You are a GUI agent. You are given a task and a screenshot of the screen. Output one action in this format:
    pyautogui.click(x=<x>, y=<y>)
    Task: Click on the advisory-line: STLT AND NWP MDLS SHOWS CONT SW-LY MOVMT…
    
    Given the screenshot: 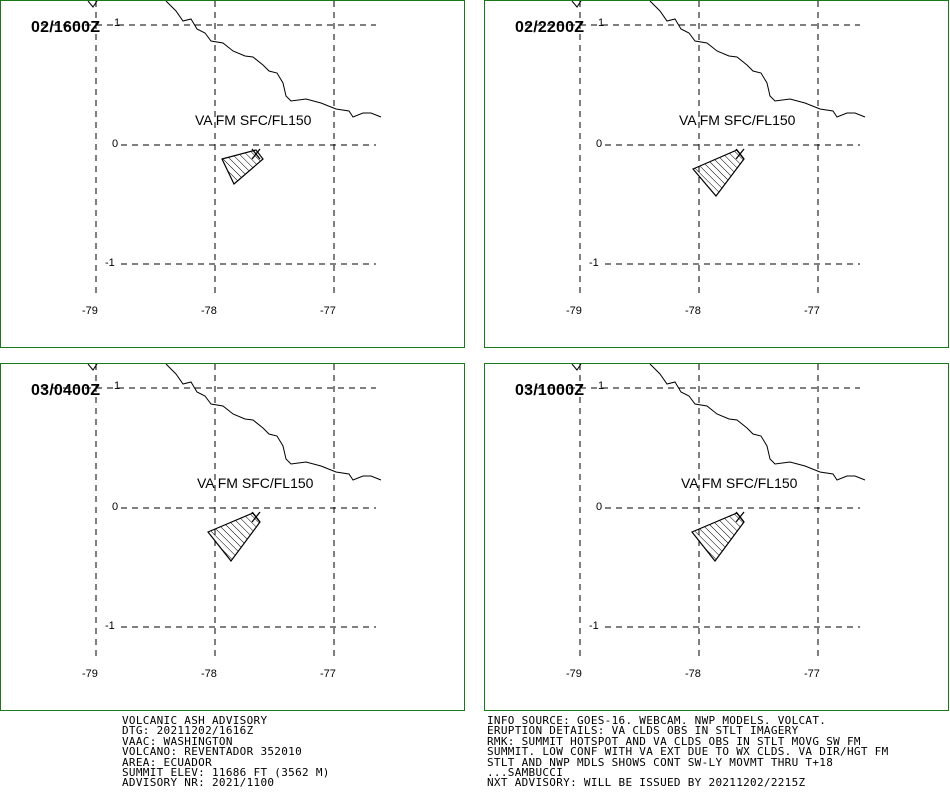 What is the action you would take?
    pyautogui.click(x=660, y=762)
    